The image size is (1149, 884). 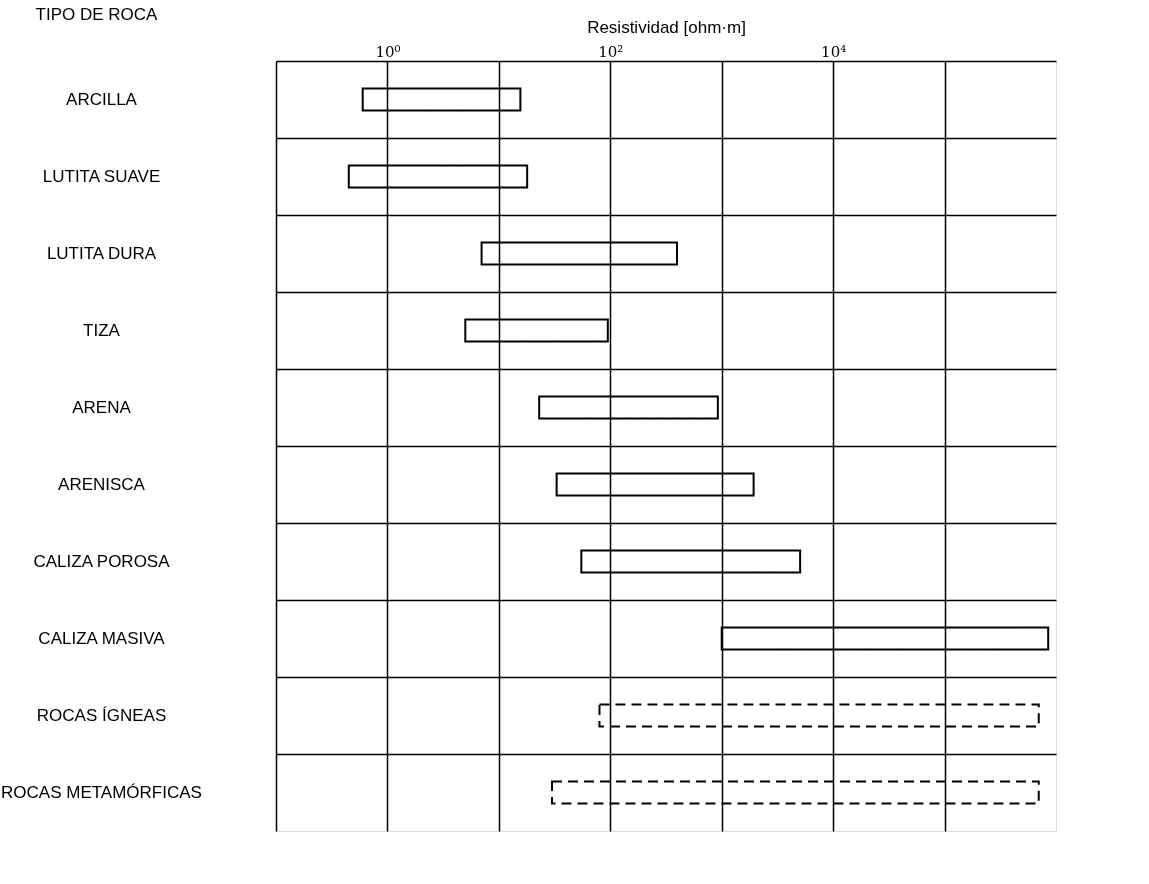 What do you see at coordinates (102, 407) in the screenshot?
I see `y-tick-label: ARENA` at bounding box center [102, 407].